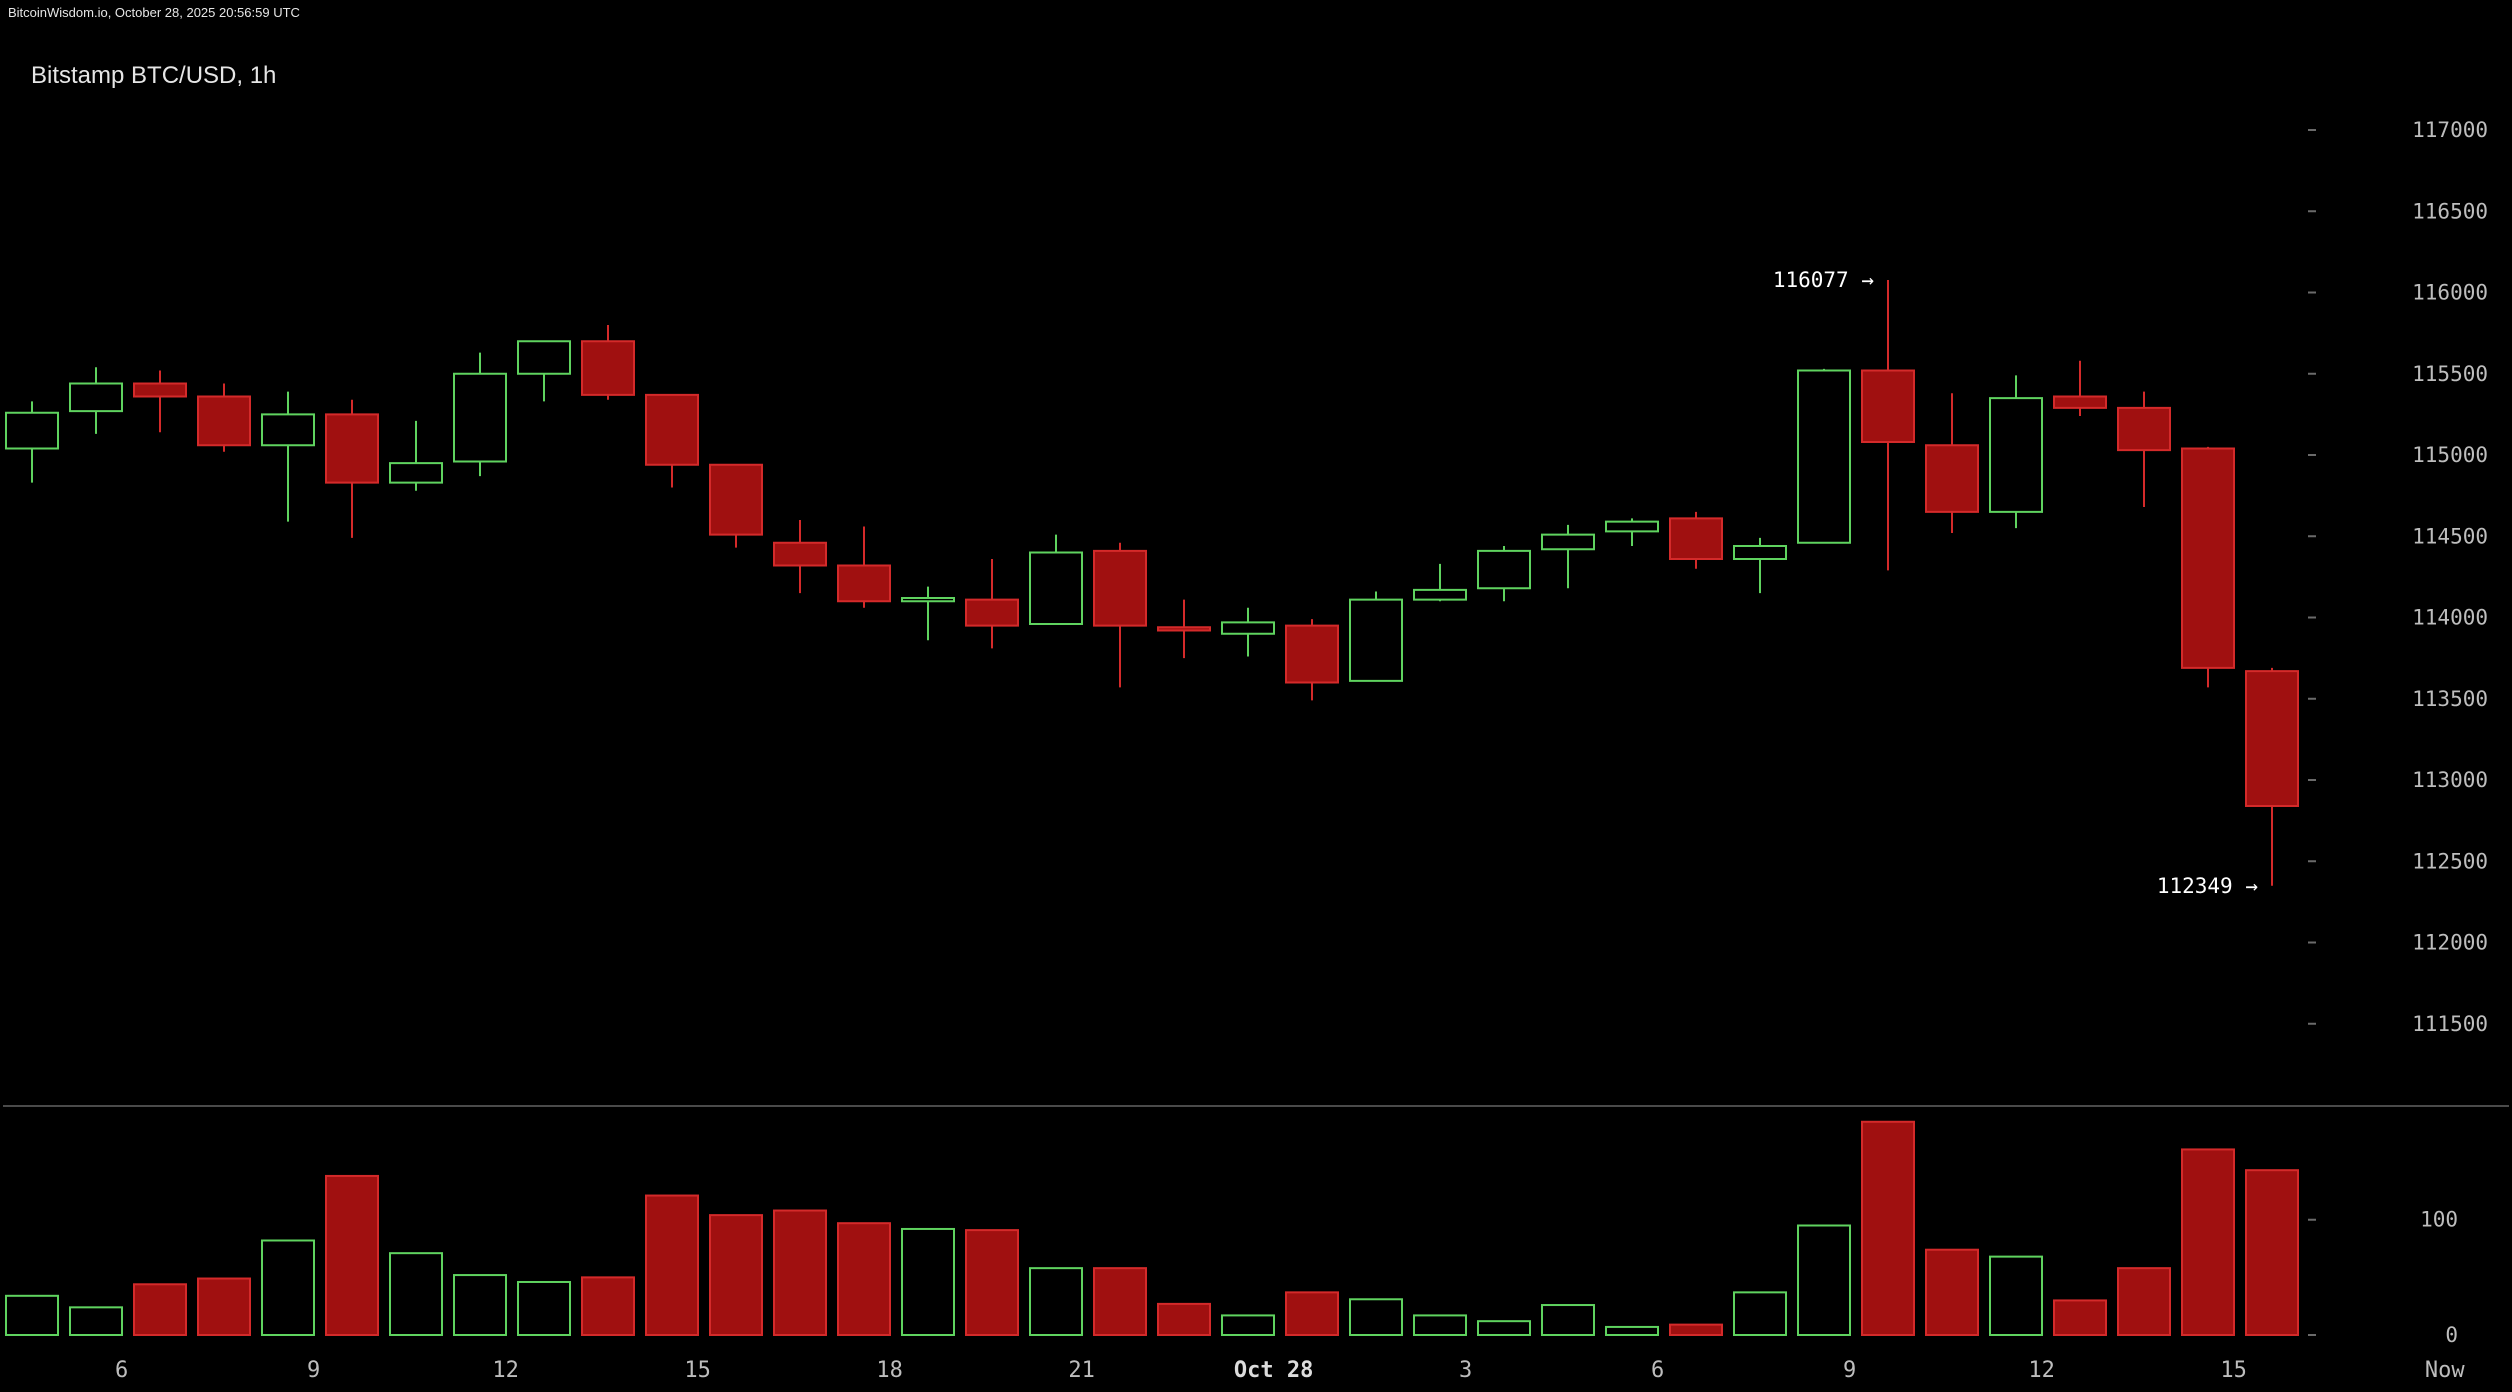 The width and height of the screenshot is (2512, 1392). Describe the element at coordinates (1465, 1370) in the screenshot. I see `time-tick-label: 3` at that location.